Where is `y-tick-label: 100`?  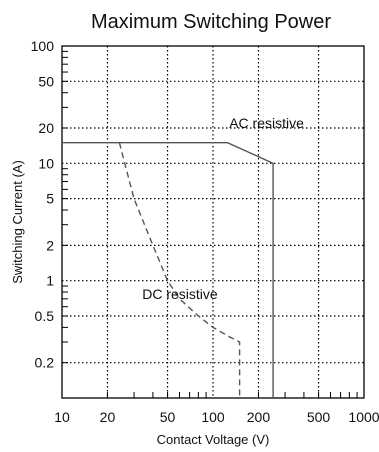
y-tick-label: 100 is located at coordinates (43, 46).